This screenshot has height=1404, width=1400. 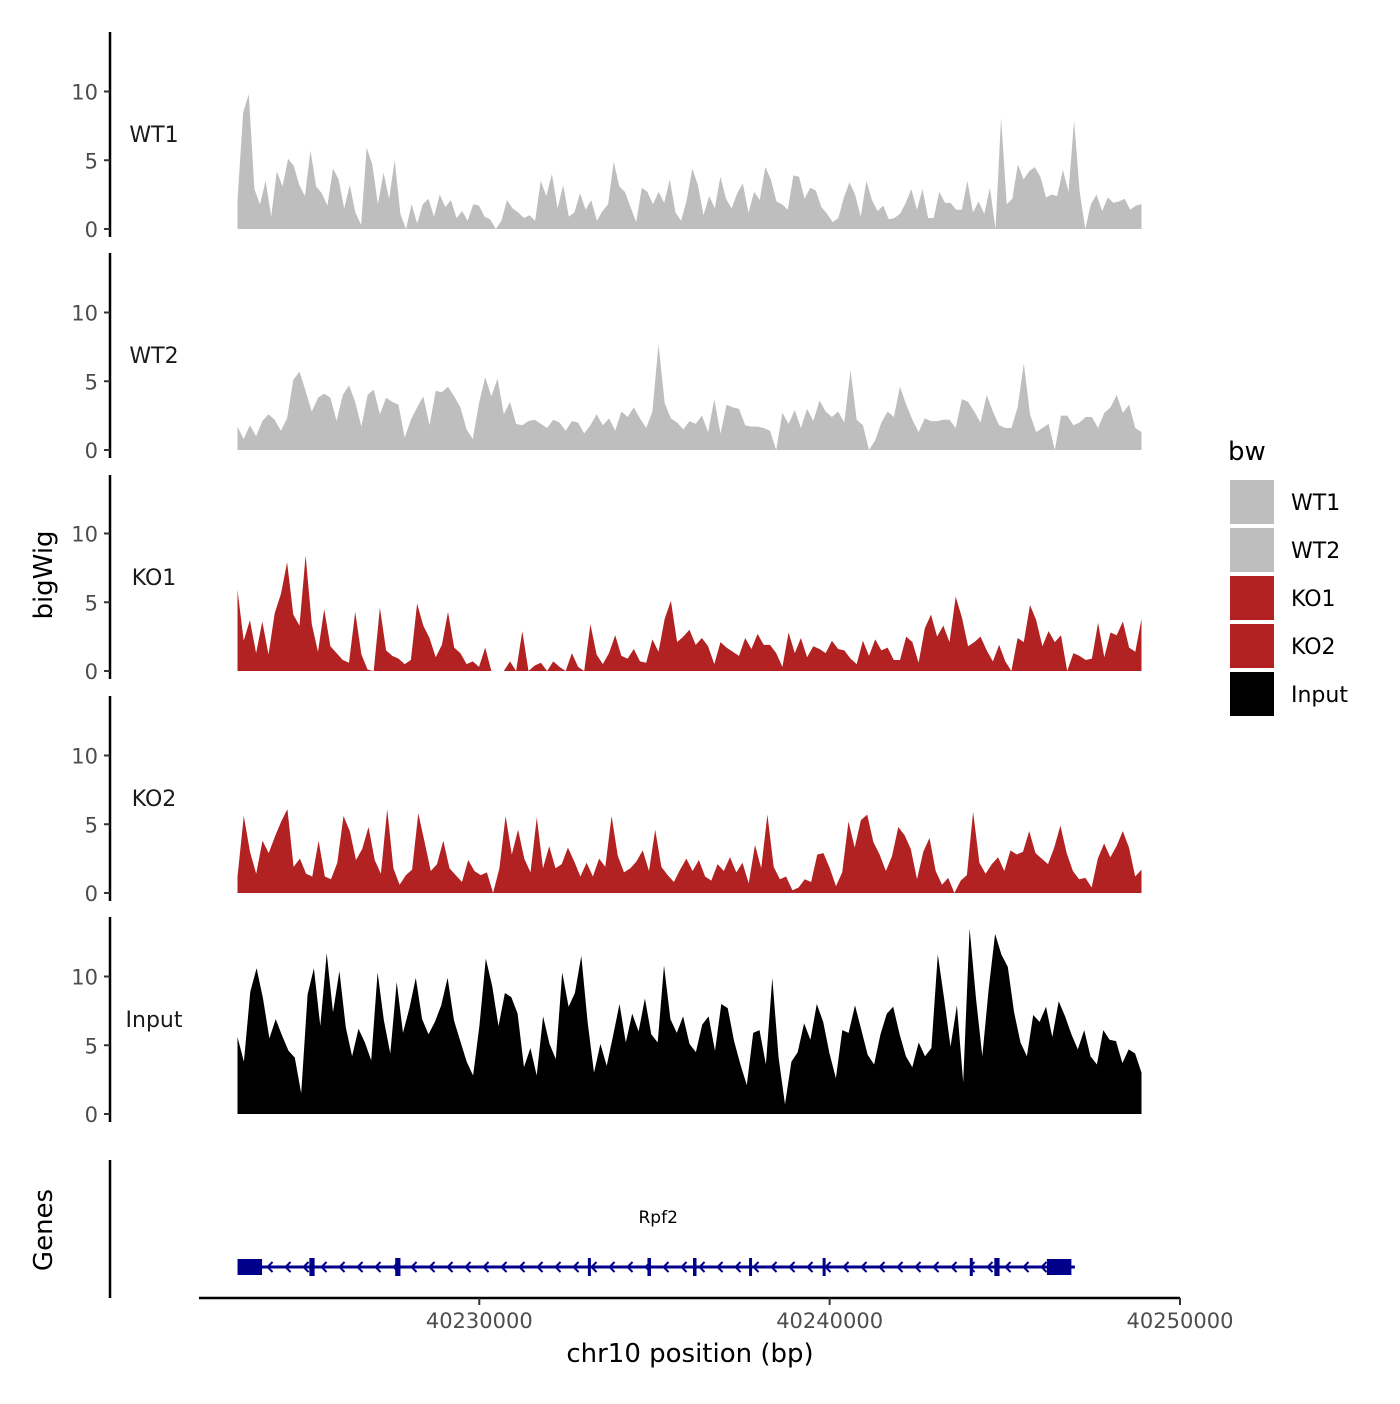 What do you see at coordinates (84, 314) in the screenshot?
I see `y-tick-label-wt2: 10` at bounding box center [84, 314].